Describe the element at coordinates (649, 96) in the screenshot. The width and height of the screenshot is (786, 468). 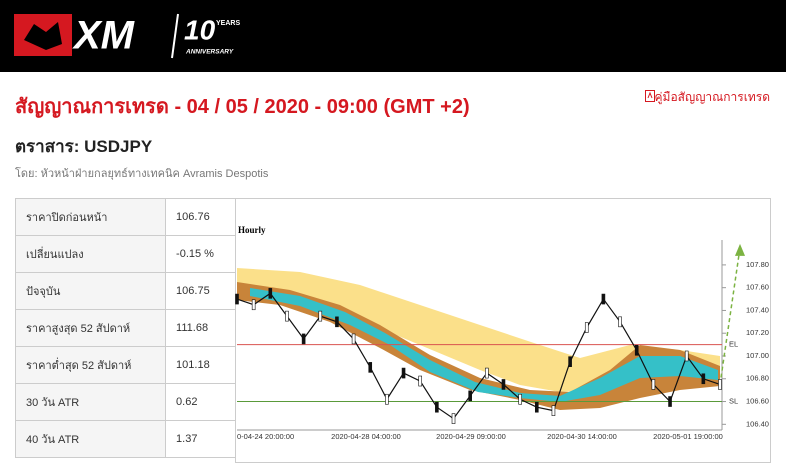
I see `pdf-icon` at that location.